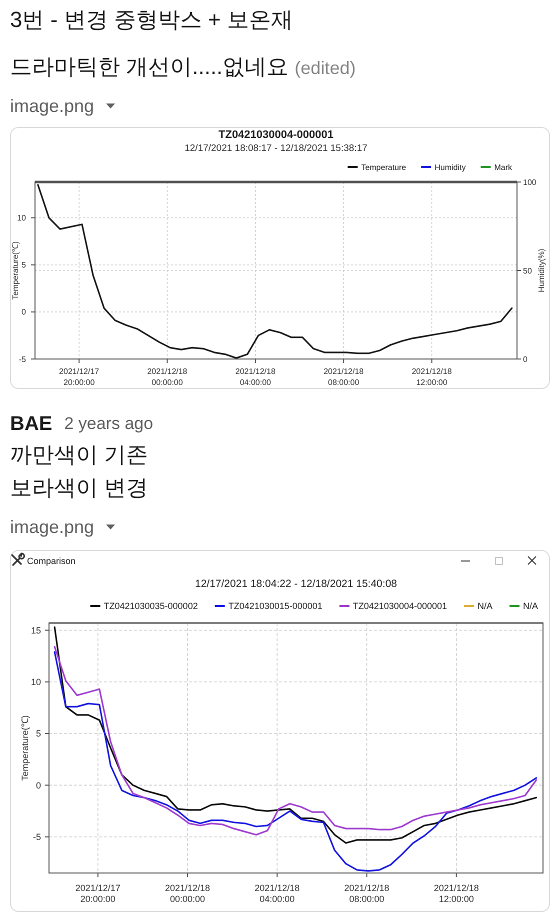  What do you see at coordinates (384, 167) in the screenshot?
I see `legend-label: Temperature` at bounding box center [384, 167].